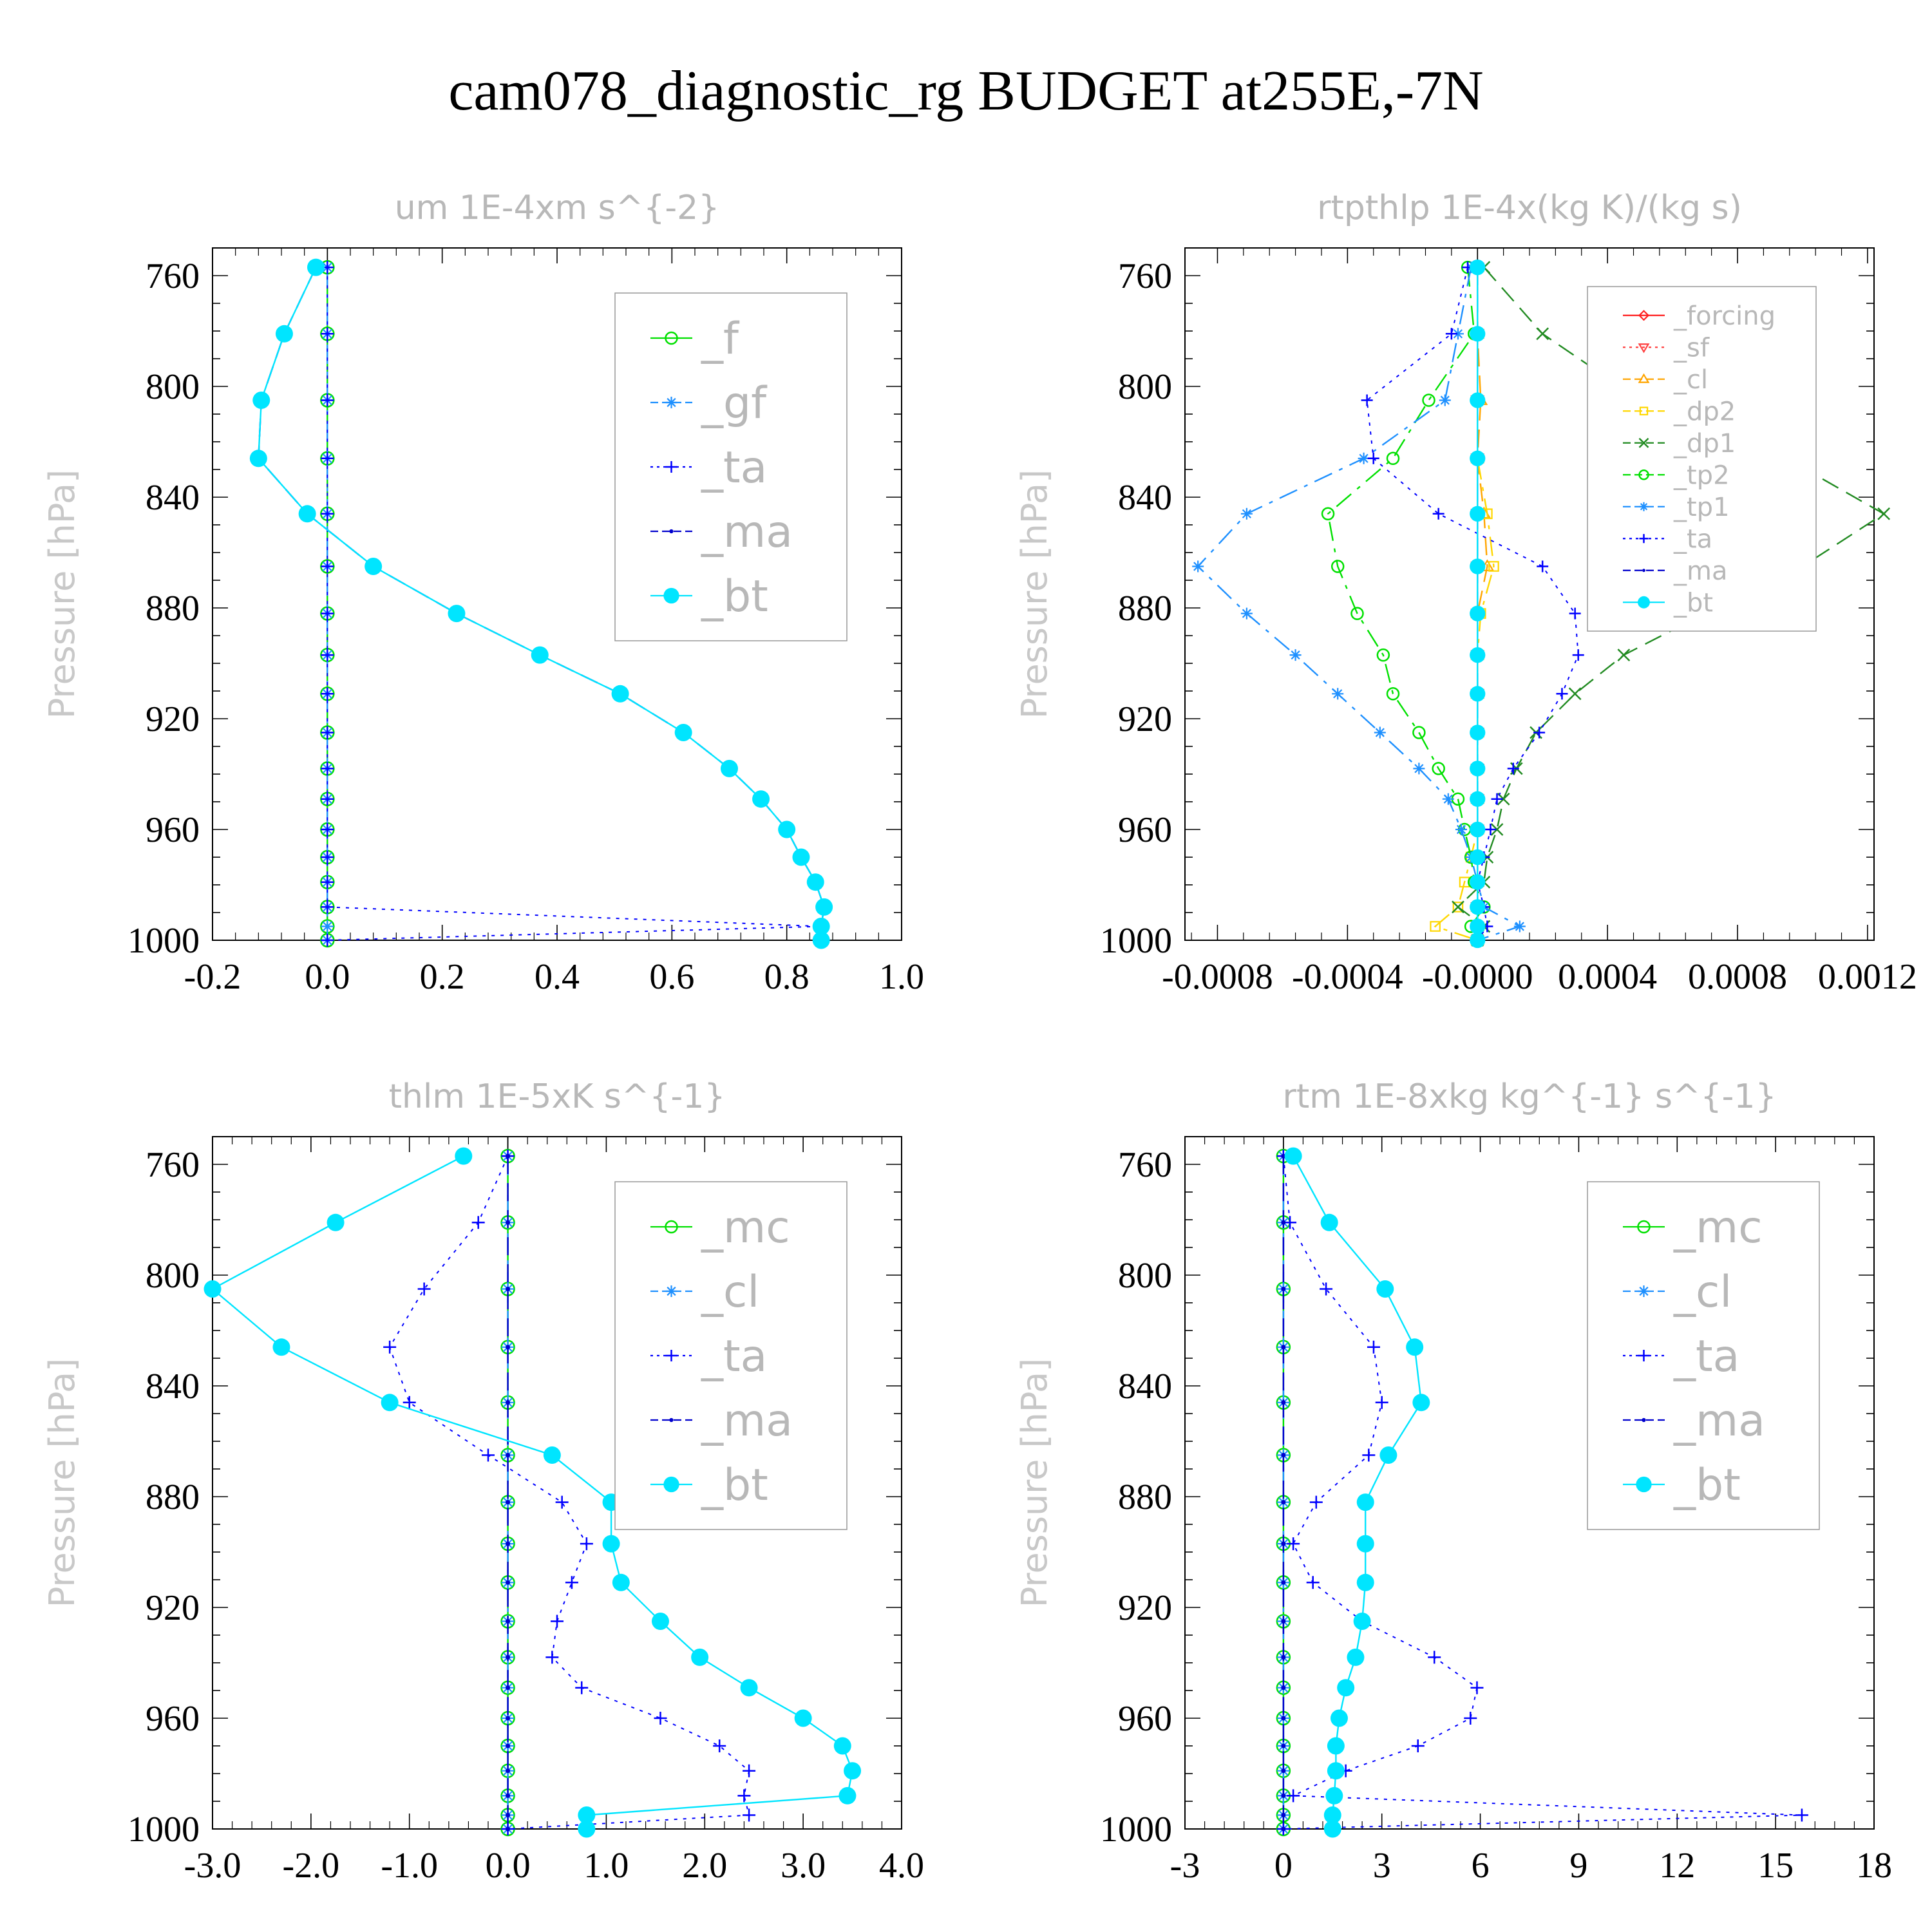  Describe the element at coordinates (410, 1866) in the screenshot. I see `x-tick-label: -1.0` at that location.